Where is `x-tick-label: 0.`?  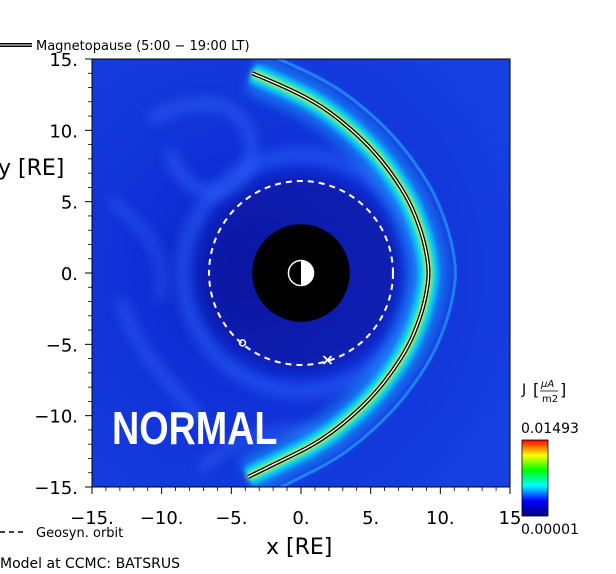 x-tick-label: 0. is located at coordinates (300, 518).